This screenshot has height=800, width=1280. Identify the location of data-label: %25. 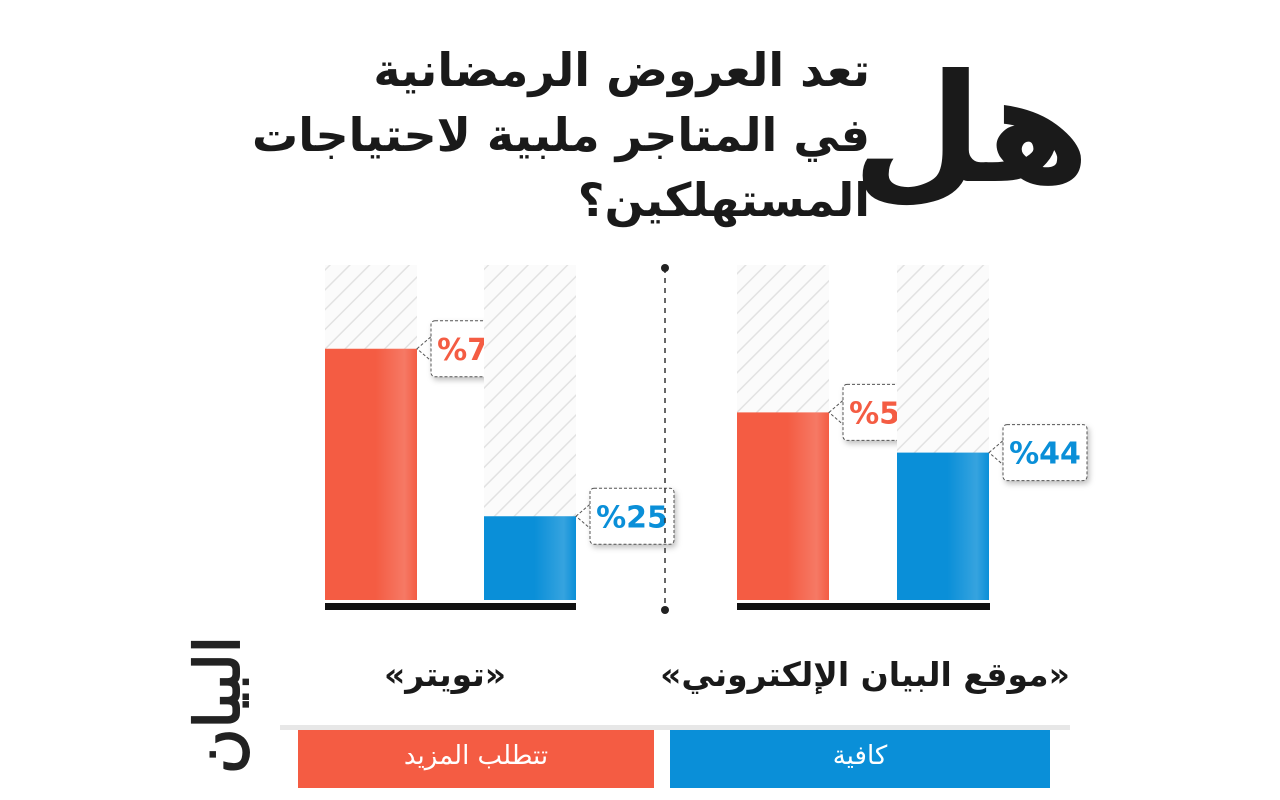
(632, 517).